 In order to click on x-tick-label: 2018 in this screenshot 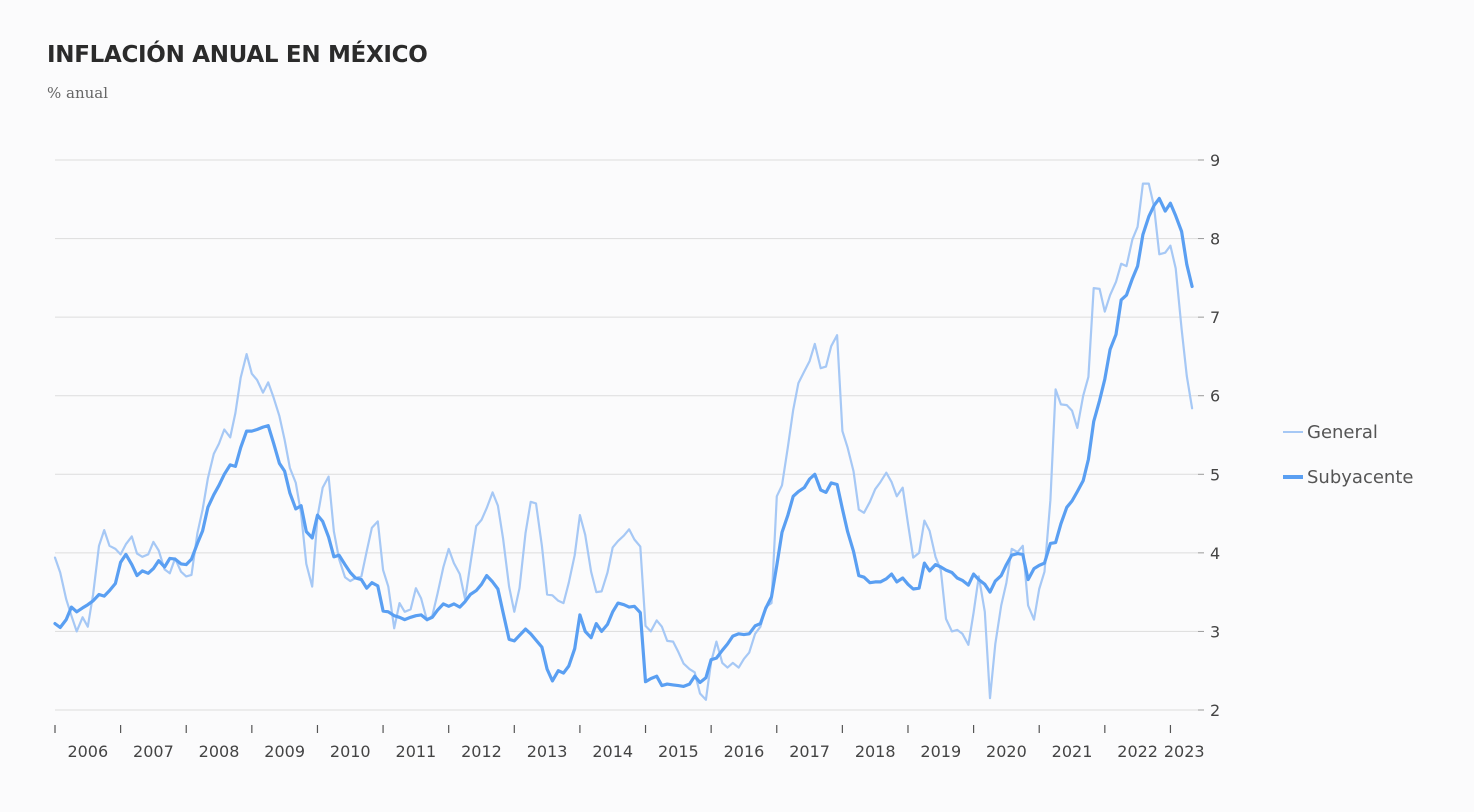, I will do `click(875, 751)`.